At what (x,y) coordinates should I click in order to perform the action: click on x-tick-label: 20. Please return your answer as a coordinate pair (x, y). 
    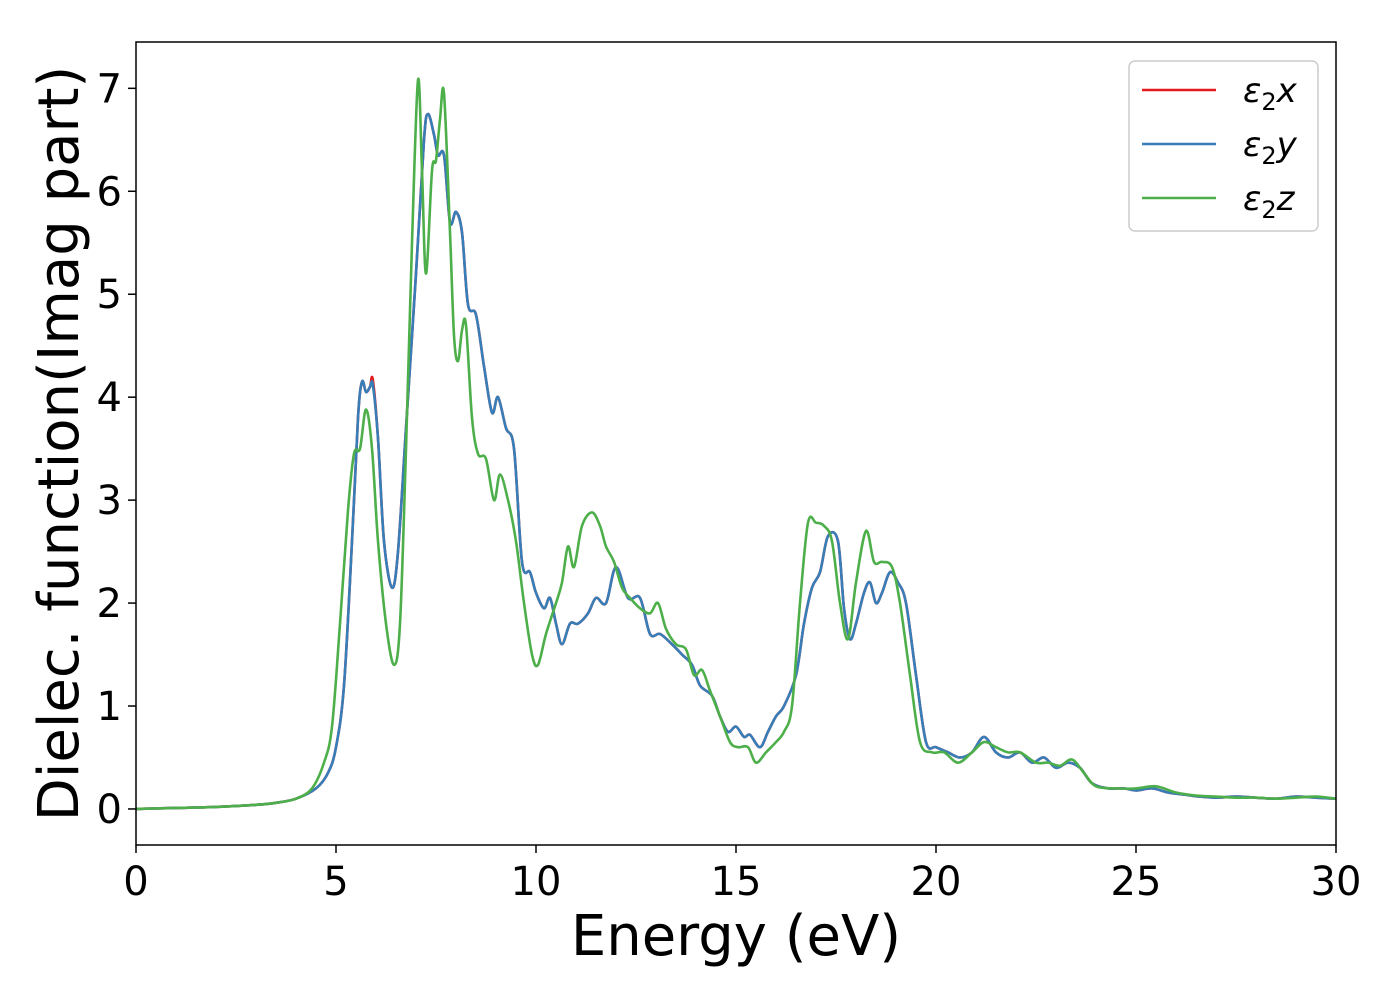
    Looking at the image, I should click on (936, 882).